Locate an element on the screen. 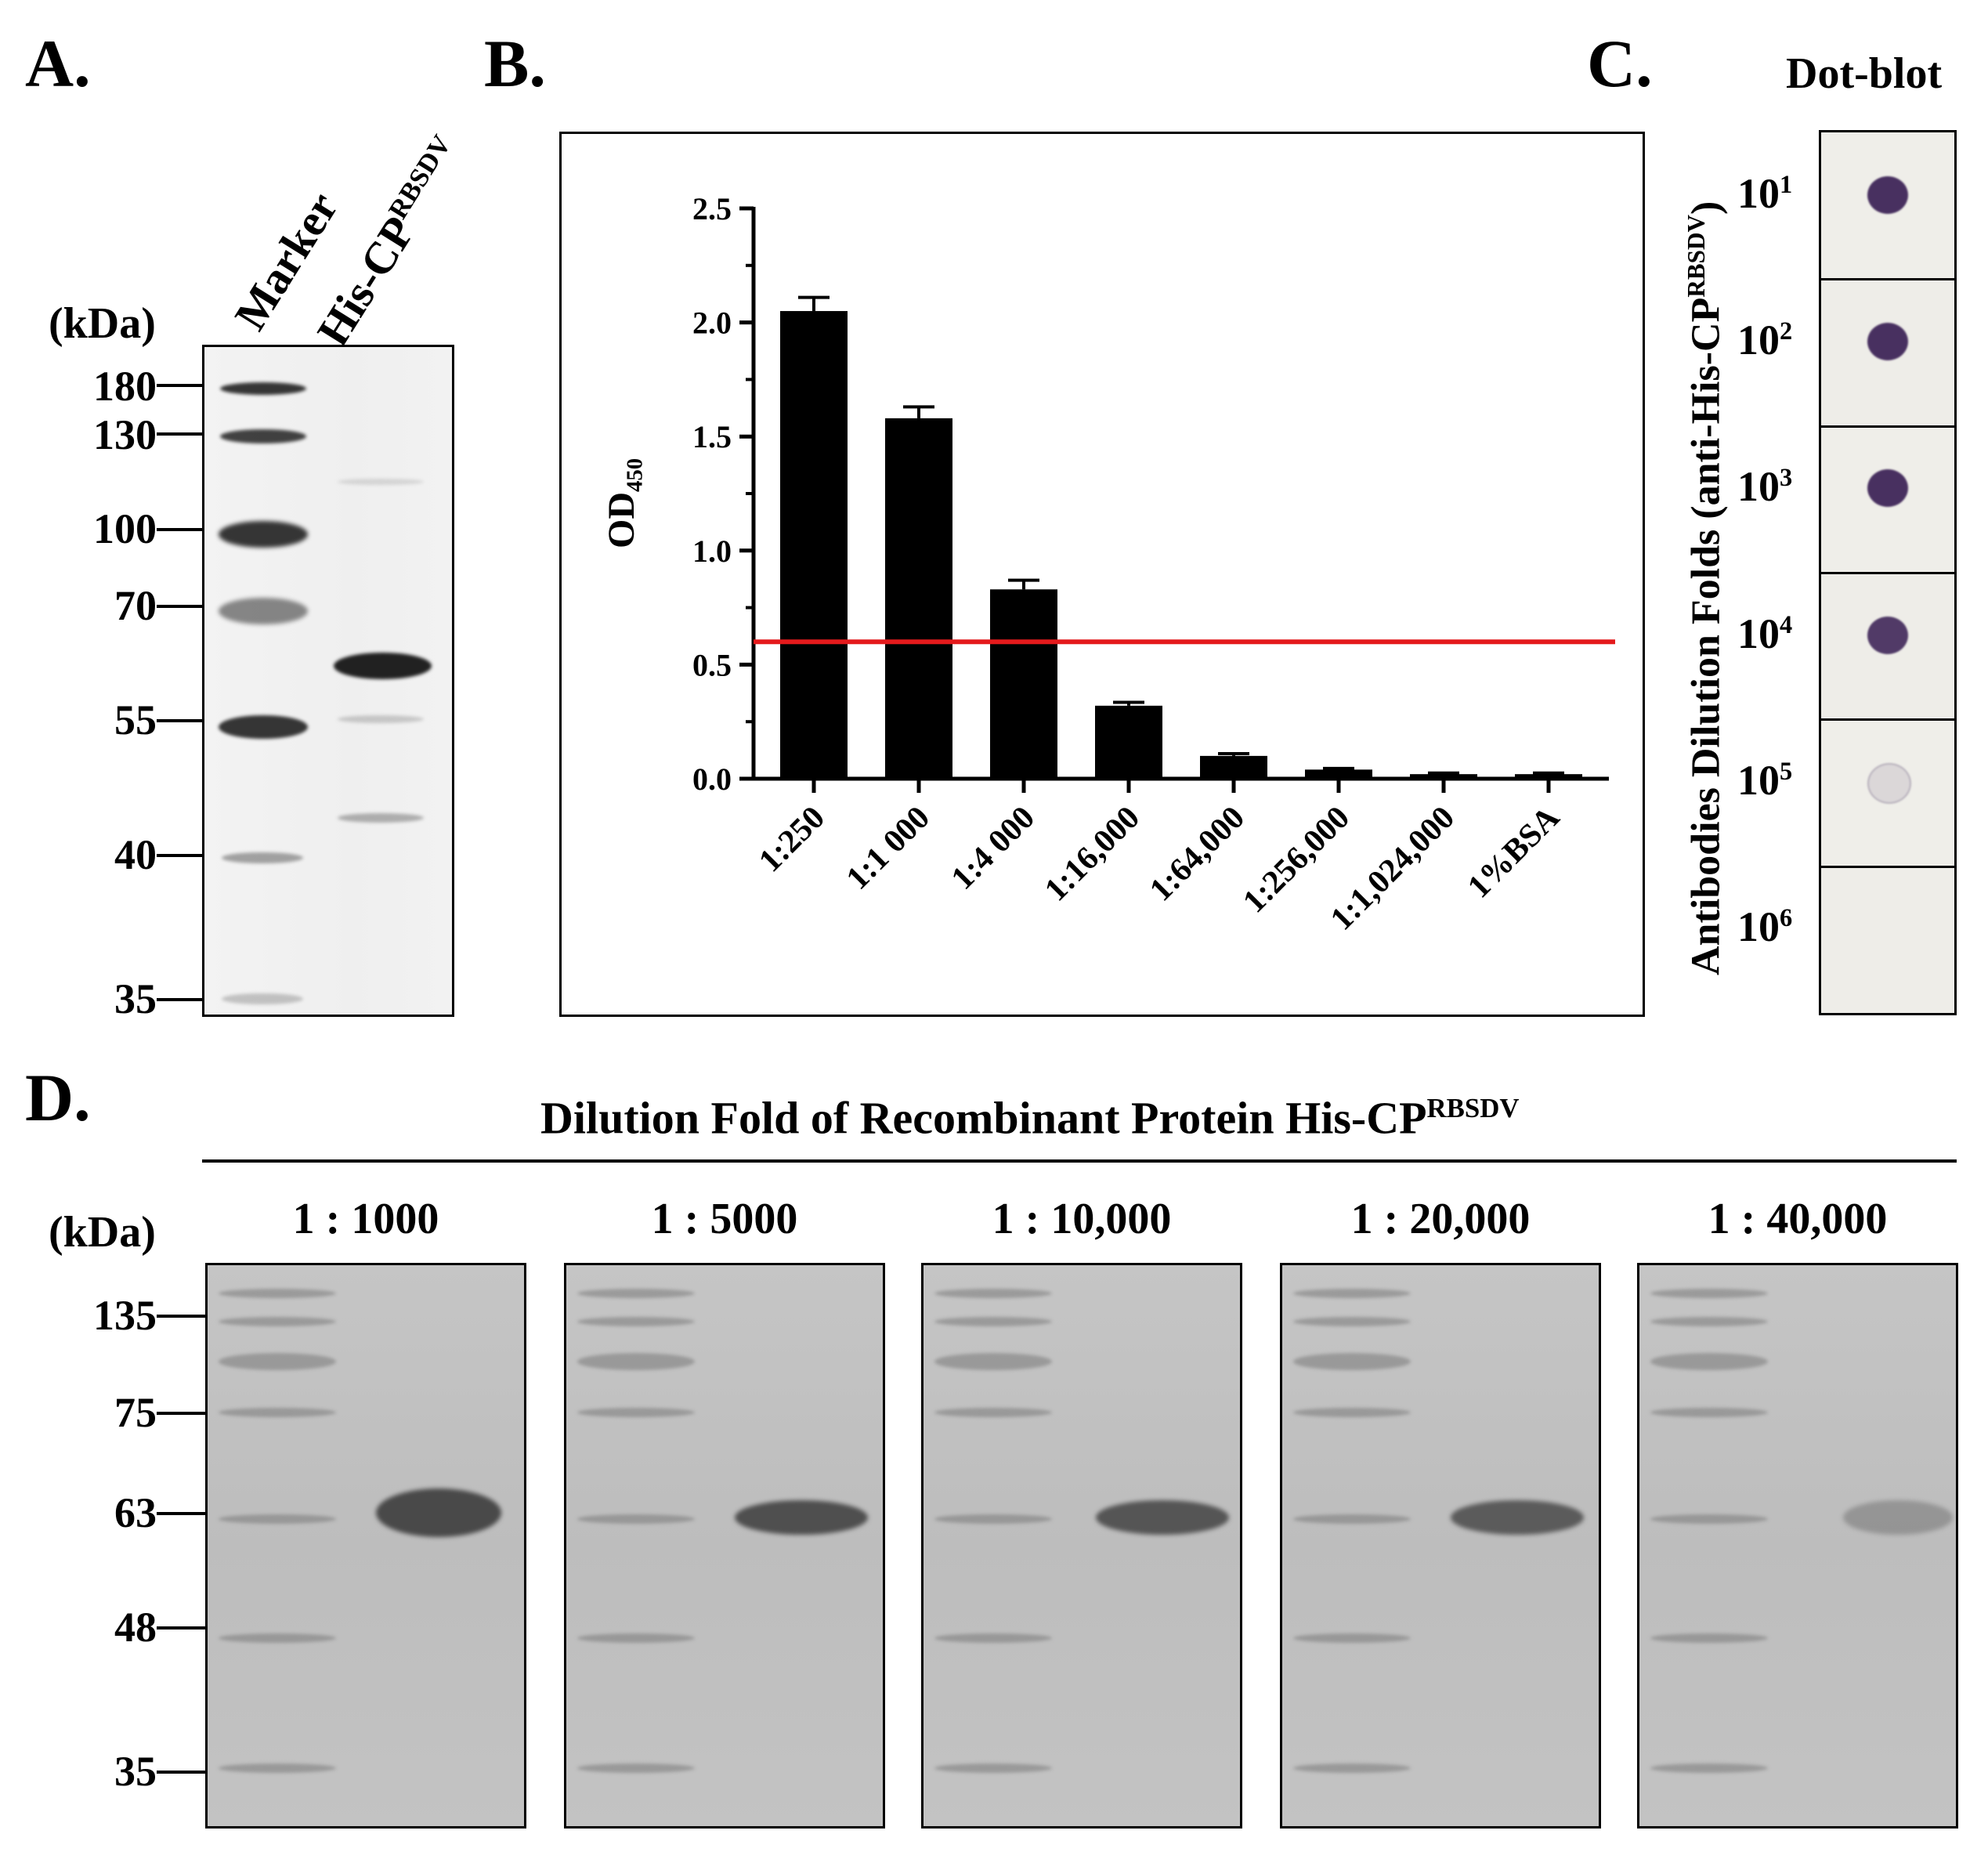  dot-blot-row-label: 106 is located at coordinates (1764, 927).